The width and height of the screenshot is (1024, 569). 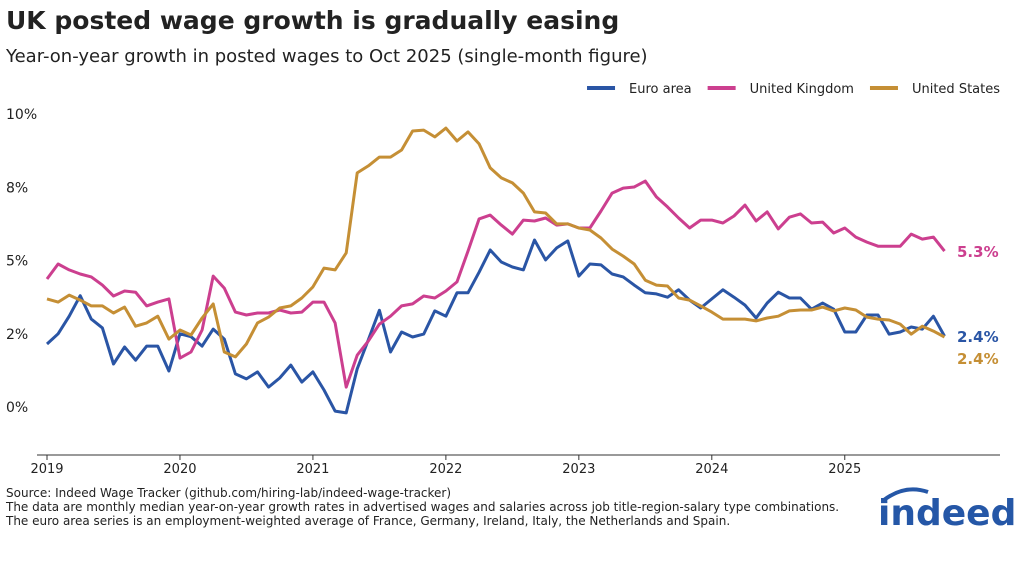 What do you see at coordinates (905, 494) in the screenshot?
I see `logo-arc` at bounding box center [905, 494].